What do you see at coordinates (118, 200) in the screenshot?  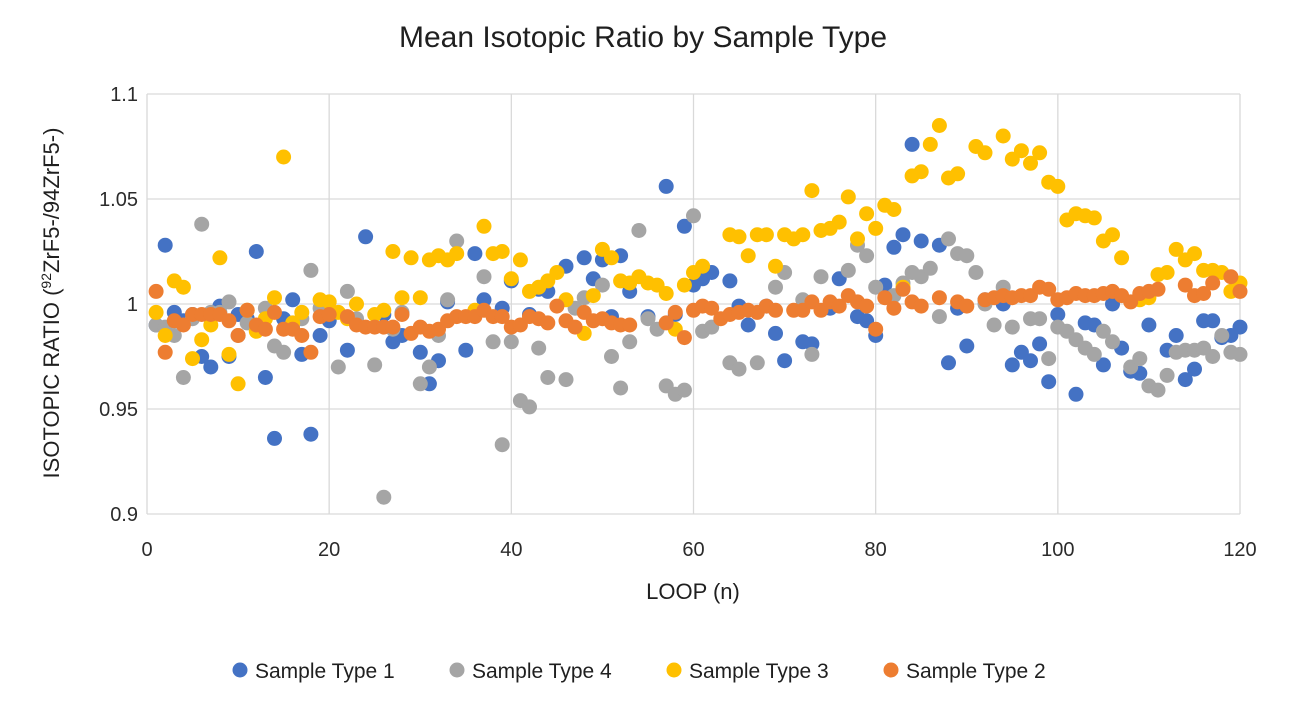 I see `y-tick-label: 1.05` at bounding box center [118, 200].